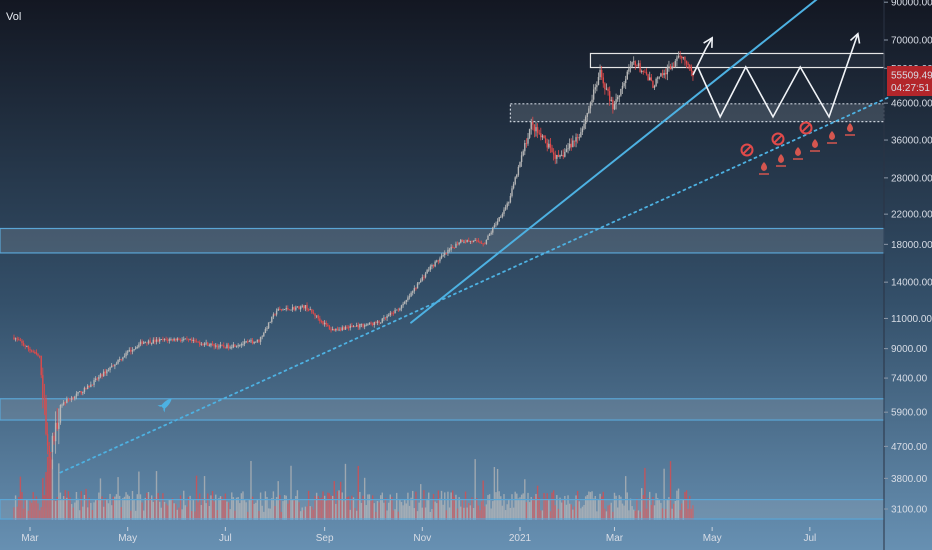 This screenshot has width=932, height=550. What do you see at coordinates (911, 76) in the screenshot?
I see `last-price-value: 55509.49` at bounding box center [911, 76].